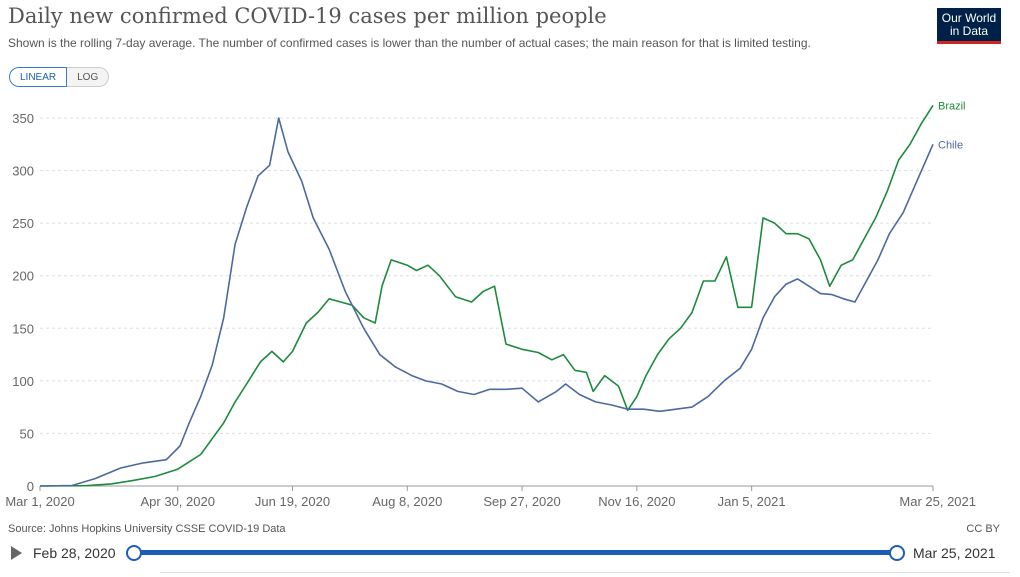  What do you see at coordinates (23, 302) in the screenshot?
I see `y-axis-ticks: 0 50 100 150 200 250 300 350` at bounding box center [23, 302].